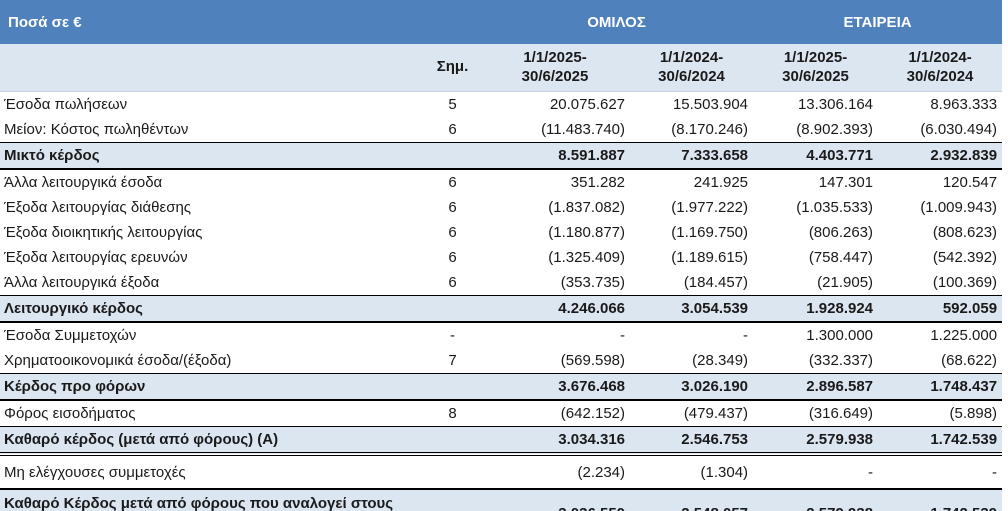 The width and height of the screenshot is (1008, 511). Describe the element at coordinates (103, 232) in the screenshot. I see `row-label: Έξοδα διοικητικής λειτουργίας` at that location.